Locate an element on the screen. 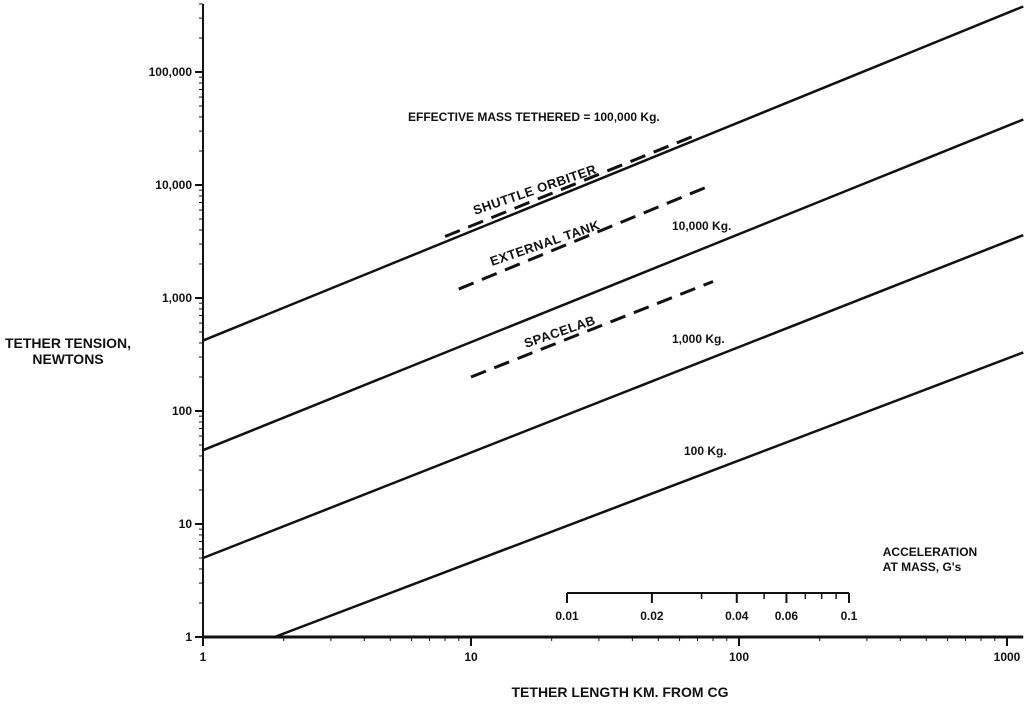  y-tick-label: 100 is located at coordinates (182, 411).